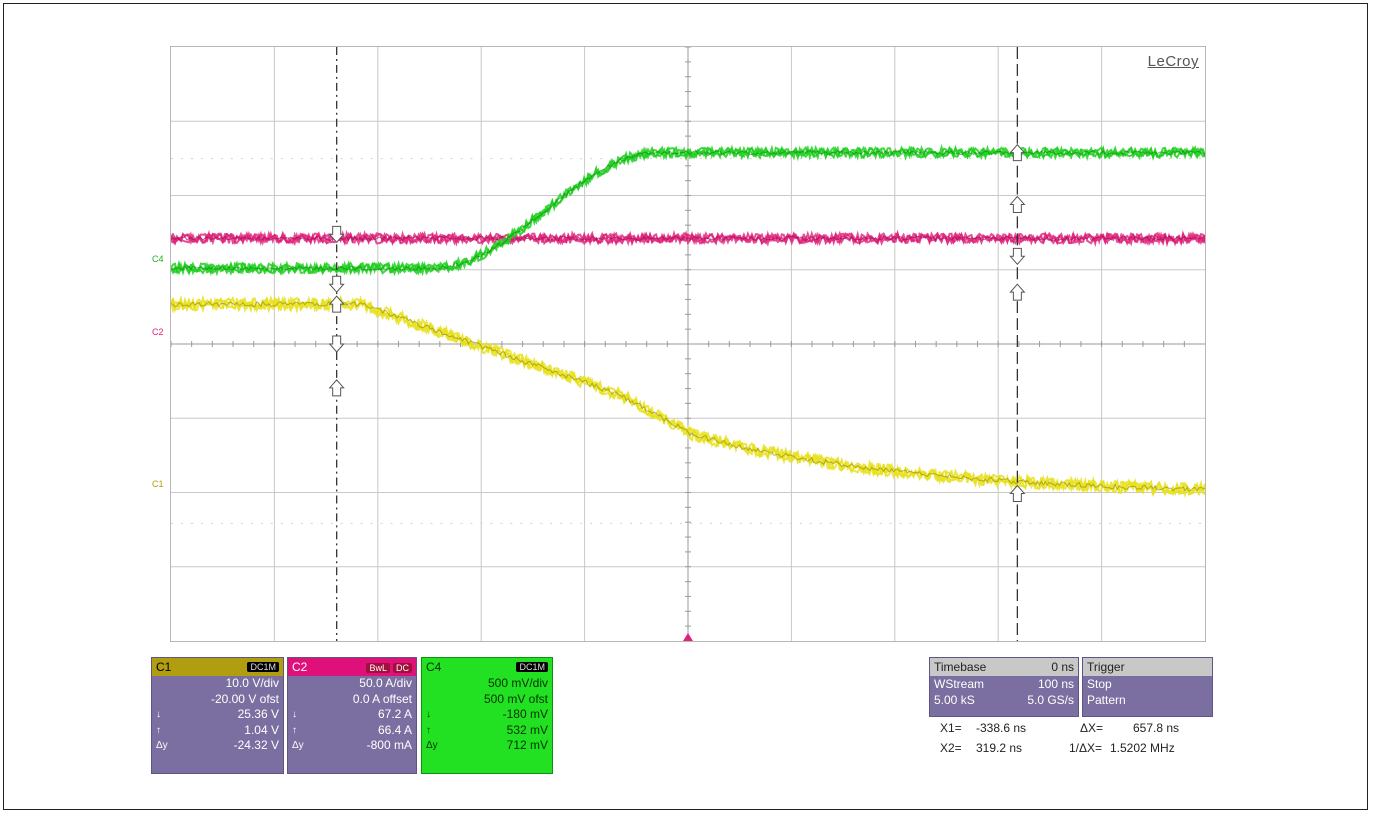 This screenshot has width=1373, height=814. Describe the element at coordinates (1099, 684) in the screenshot. I see `trigger-state: Stop` at that location.